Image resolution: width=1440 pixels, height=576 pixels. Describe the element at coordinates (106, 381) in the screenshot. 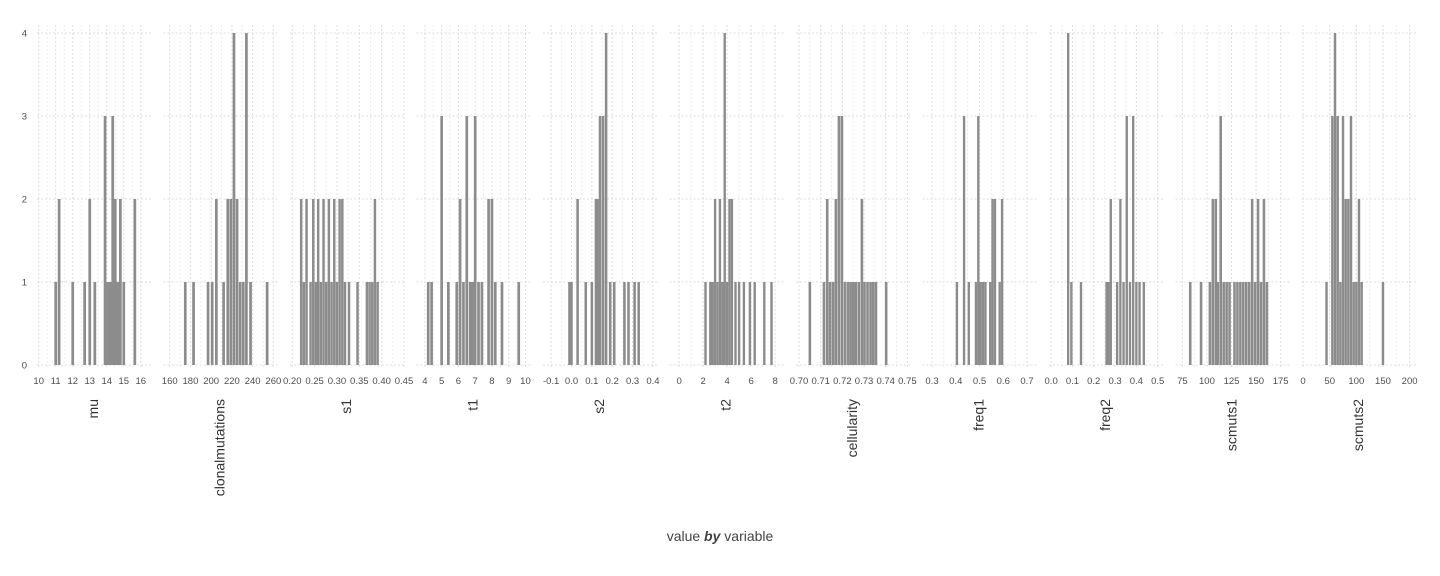

I see `x-tick-label: 14` at that location.